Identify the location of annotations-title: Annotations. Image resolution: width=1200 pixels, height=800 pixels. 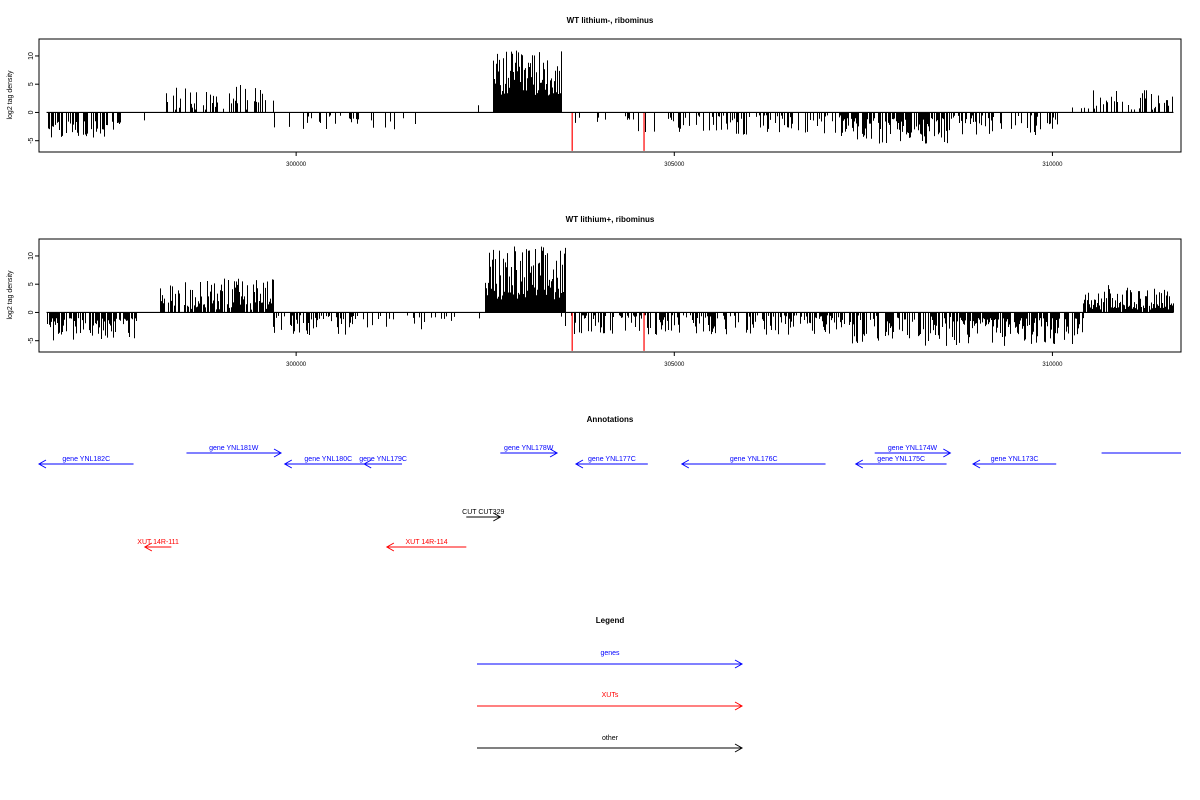
(610, 419).